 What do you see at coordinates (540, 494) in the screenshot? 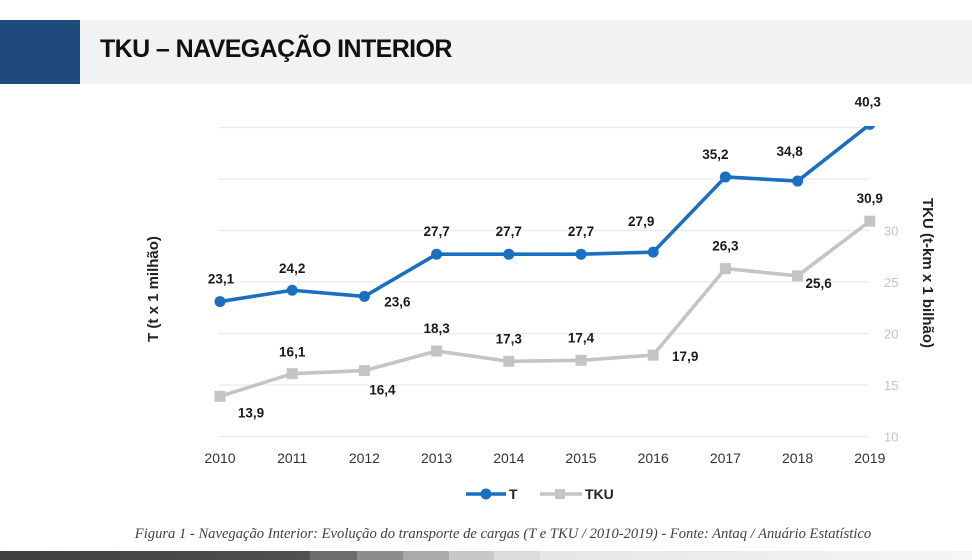
I see `legend: T TKU` at bounding box center [540, 494].